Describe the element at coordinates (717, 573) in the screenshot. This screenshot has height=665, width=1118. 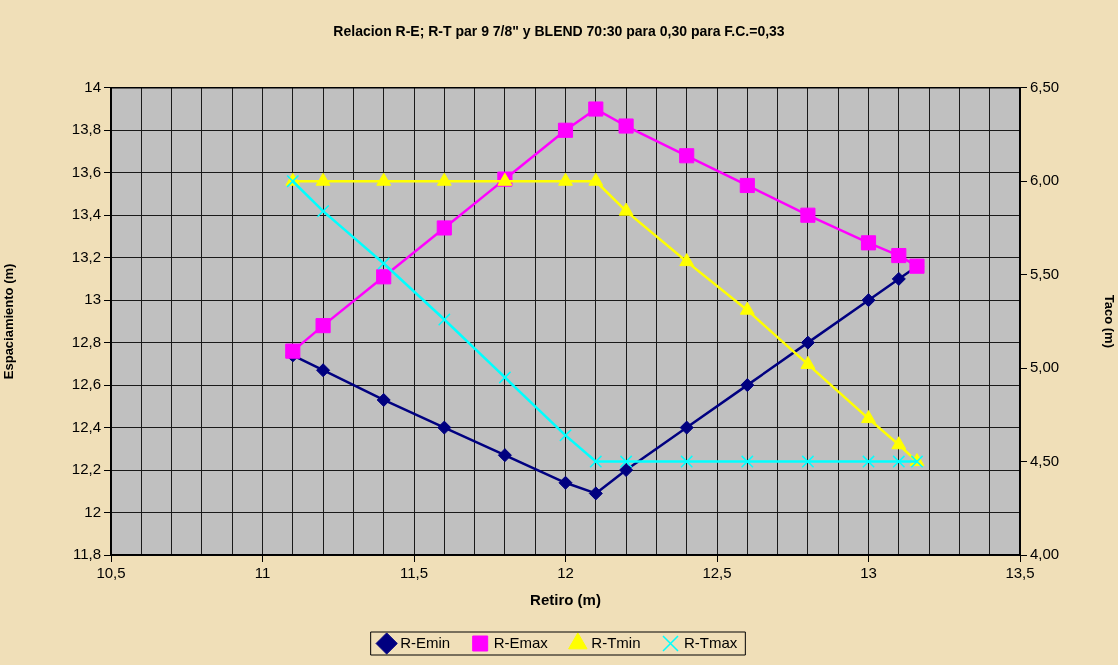
I see `x-tick-label: 12,5` at that location.